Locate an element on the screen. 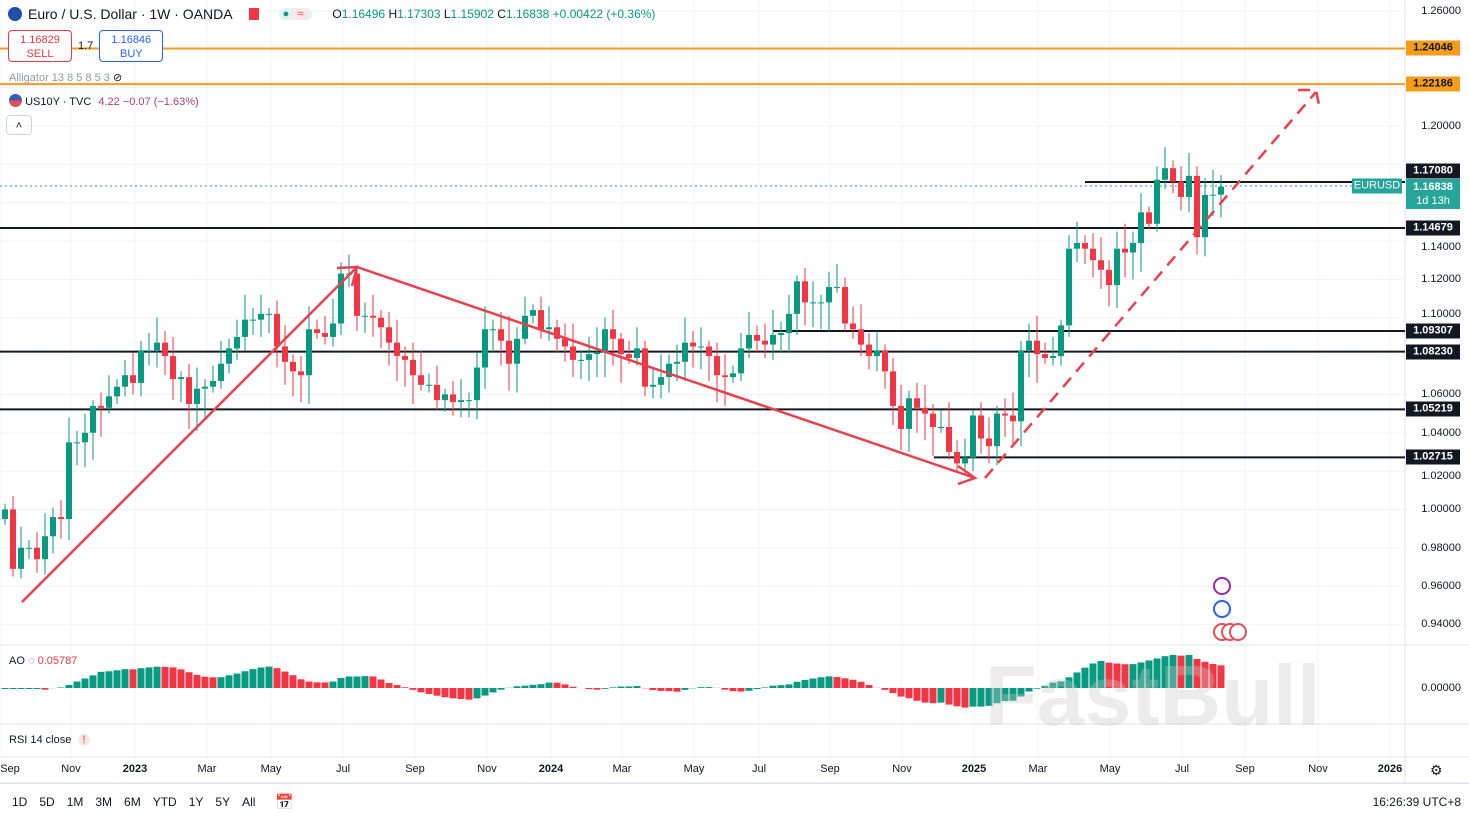 This screenshot has width=1469, height=820. price-axis-label: 1.04000 is located at coordinates (1441, 432).